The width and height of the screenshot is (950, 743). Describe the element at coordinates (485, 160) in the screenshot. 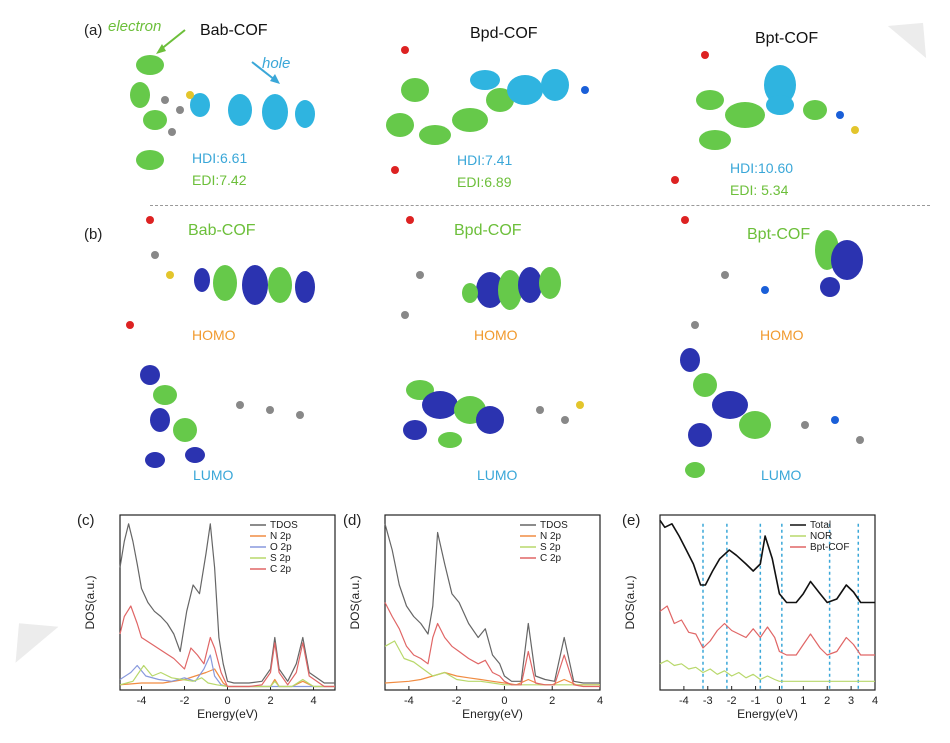

I see `hdi-value-2: HDI:7.41` at that location.